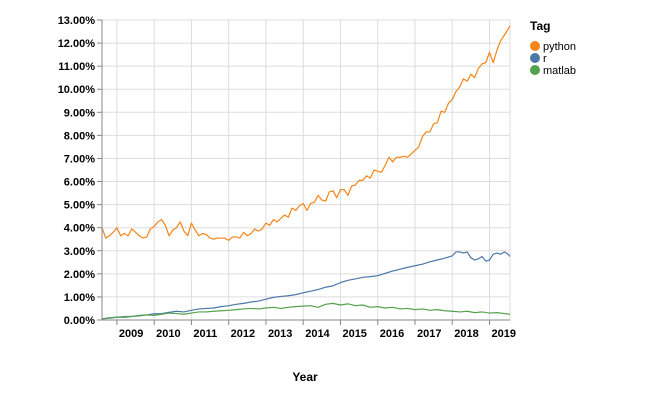 The width and height of the screenshot is (660, 400). What do you see at coordinates (77, 21) in the screenshot?
I see `y-tick-label: 13.00%` at bounding box center [77, 21].